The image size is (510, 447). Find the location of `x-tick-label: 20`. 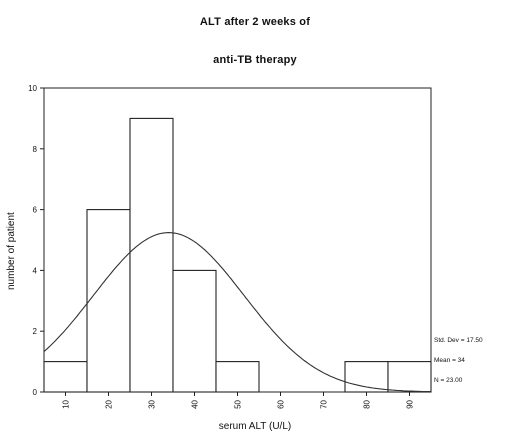

x-tick-label: 20 is located at coordinates (109, 403).